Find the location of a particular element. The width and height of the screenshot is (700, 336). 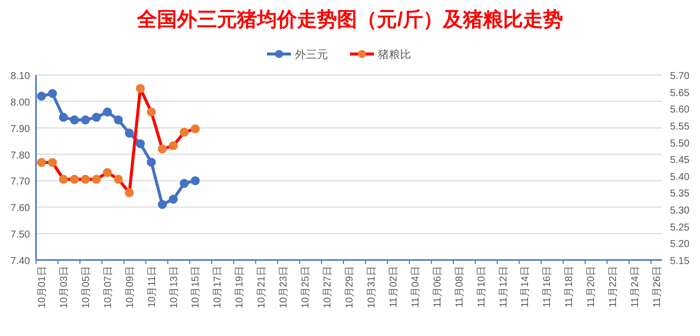

y-tick-label: 7.70 is located at coordinates (20, 182).